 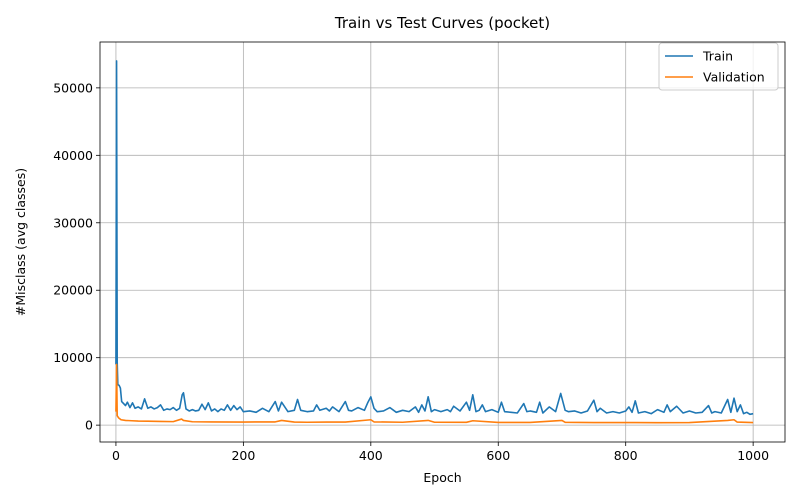 What do you see at coordinates (734, 77) in the screenshot?
I see `legend-label-validation: Validation` at bounding box center [734, 77].